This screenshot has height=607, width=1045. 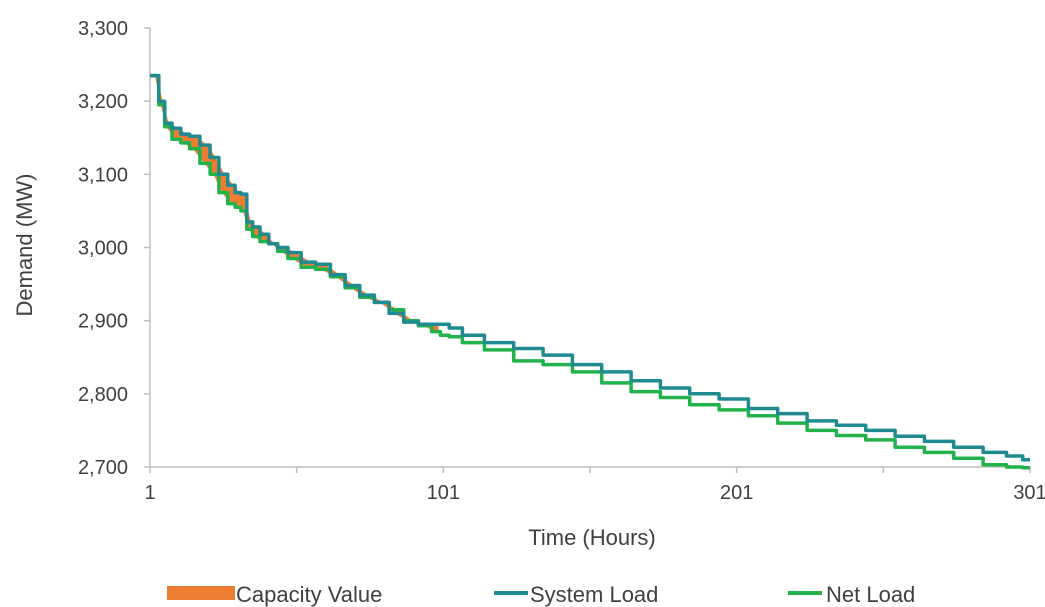 I want to click on x-tick-label: 201, so click(x=736, y=493).